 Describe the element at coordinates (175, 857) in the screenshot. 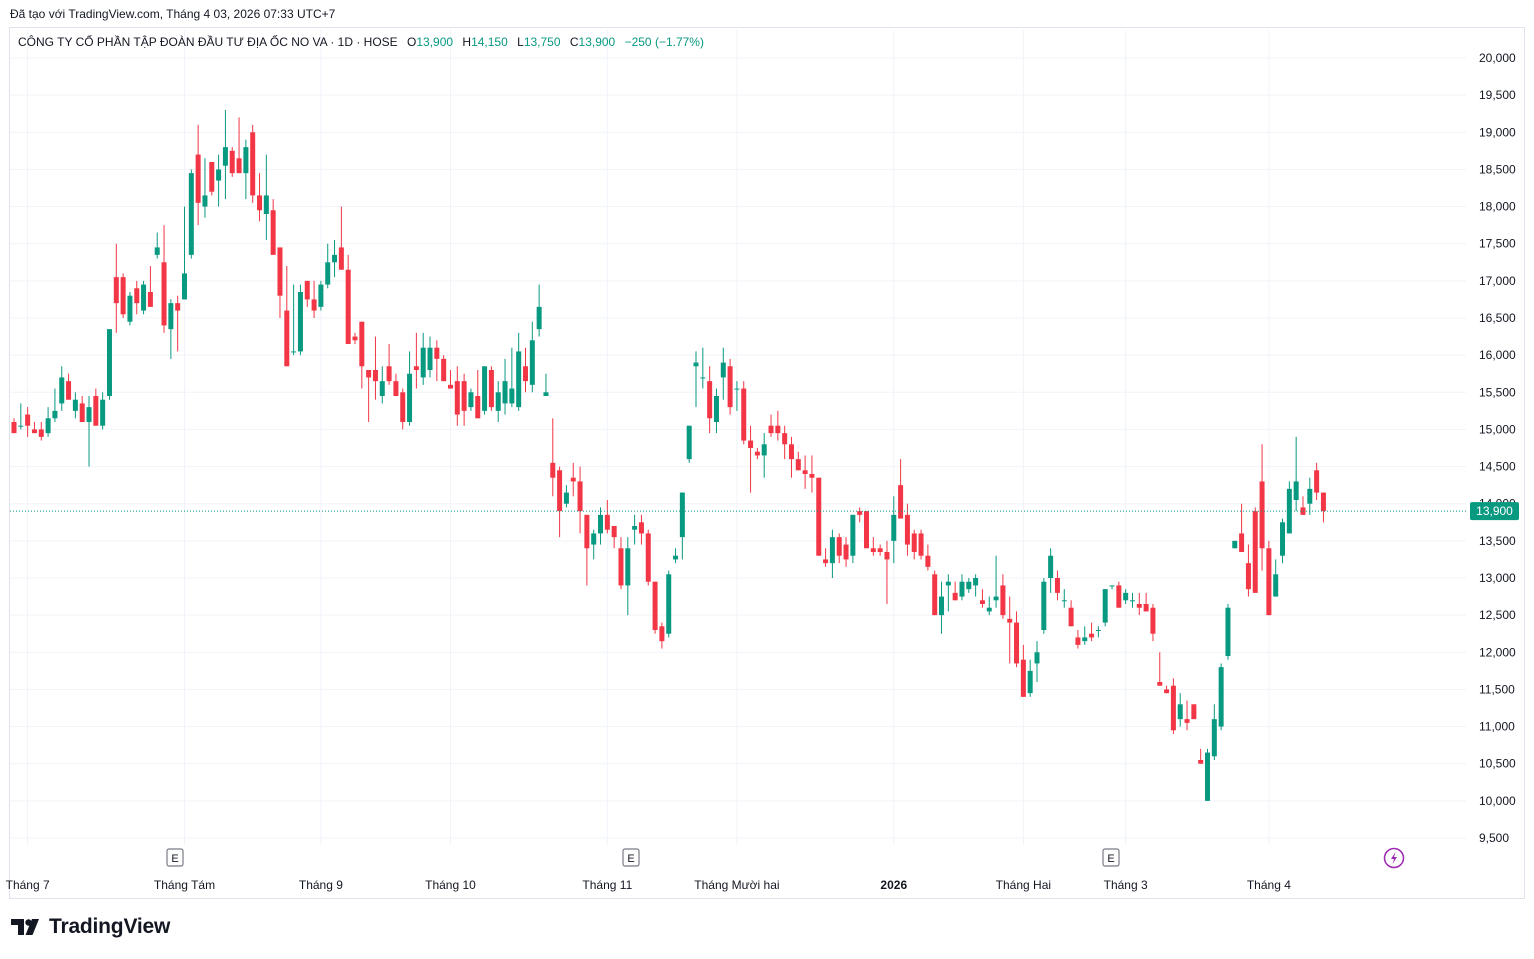

I see `earnings-event-icon` at that location.